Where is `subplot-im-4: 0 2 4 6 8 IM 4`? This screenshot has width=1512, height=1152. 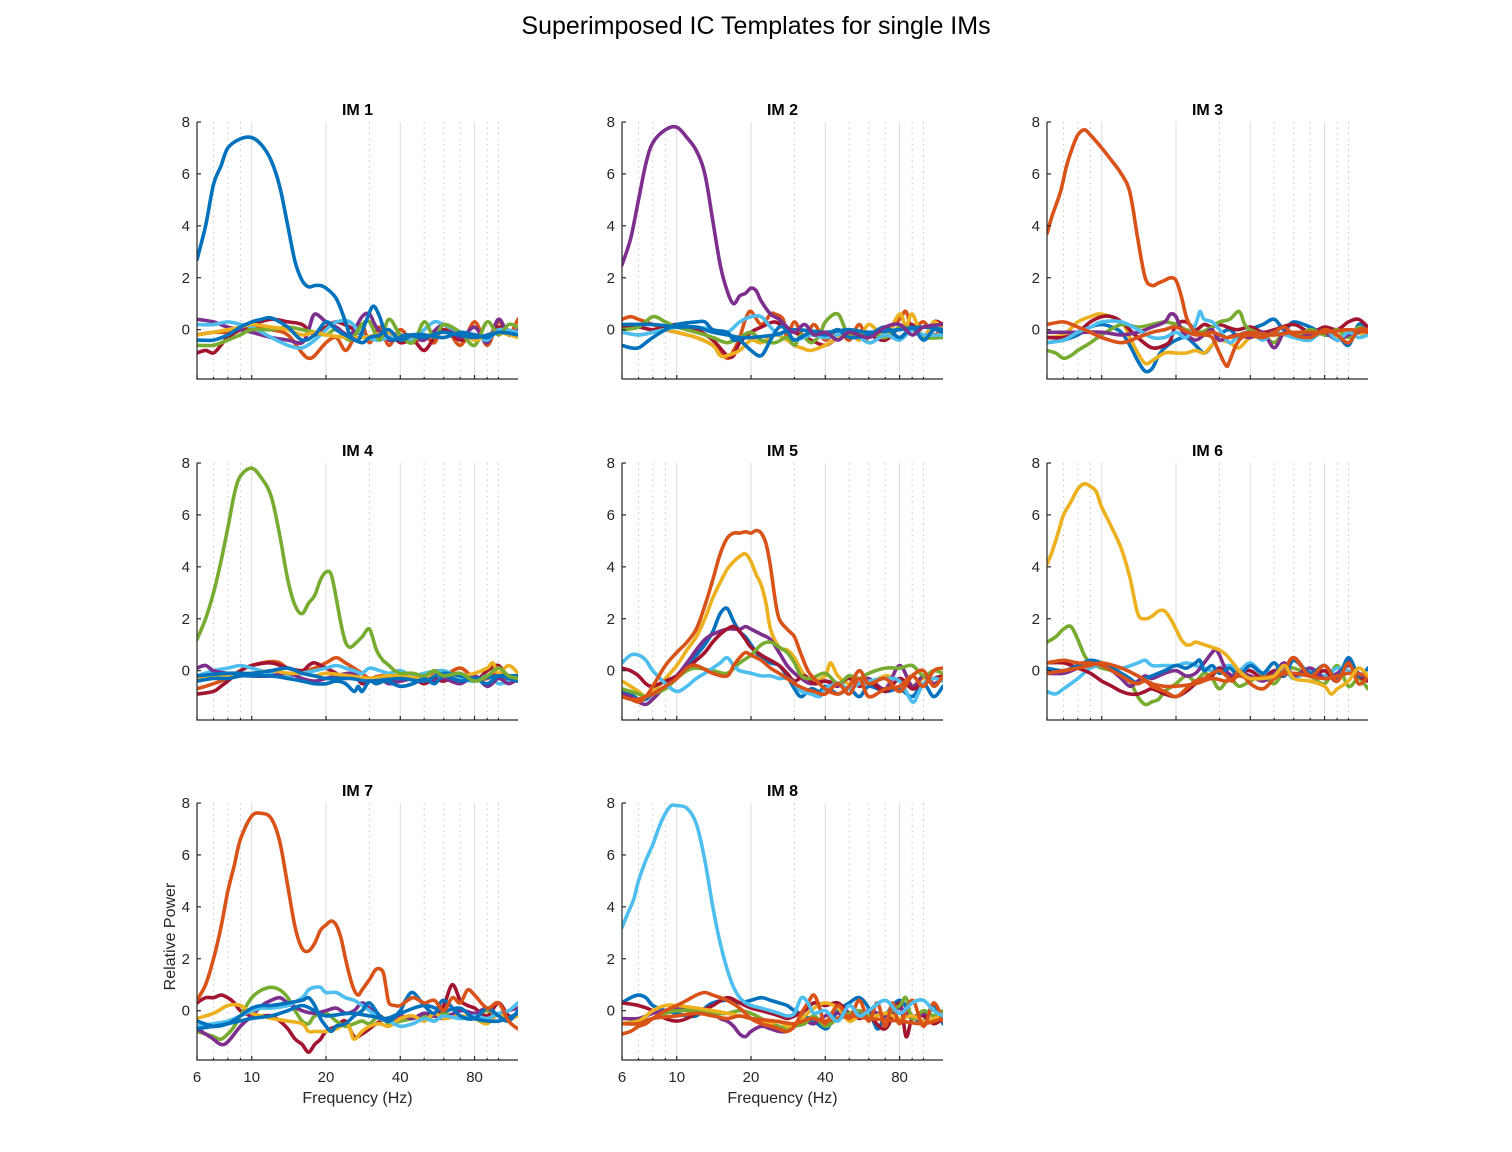 subplot-im-4: 0 2 4 6 8 IM 4 is located at coordinates (350, 582).